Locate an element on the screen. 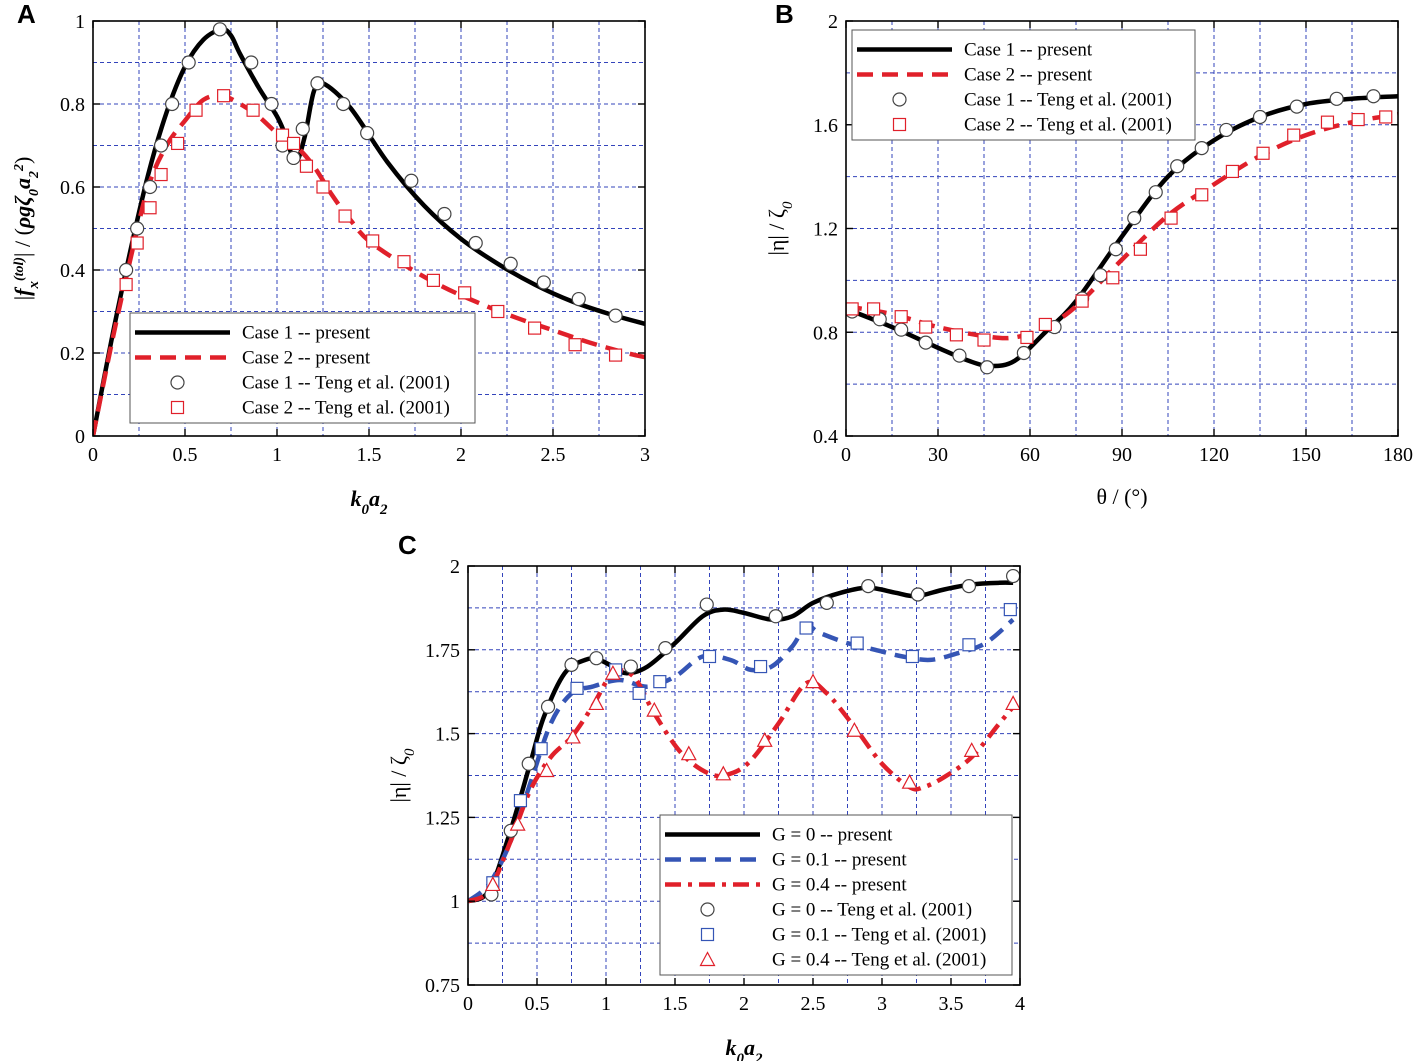 The image size is (1417, 1061). x-axis-label: θ / (°) is located at coordinates (1121, 496).